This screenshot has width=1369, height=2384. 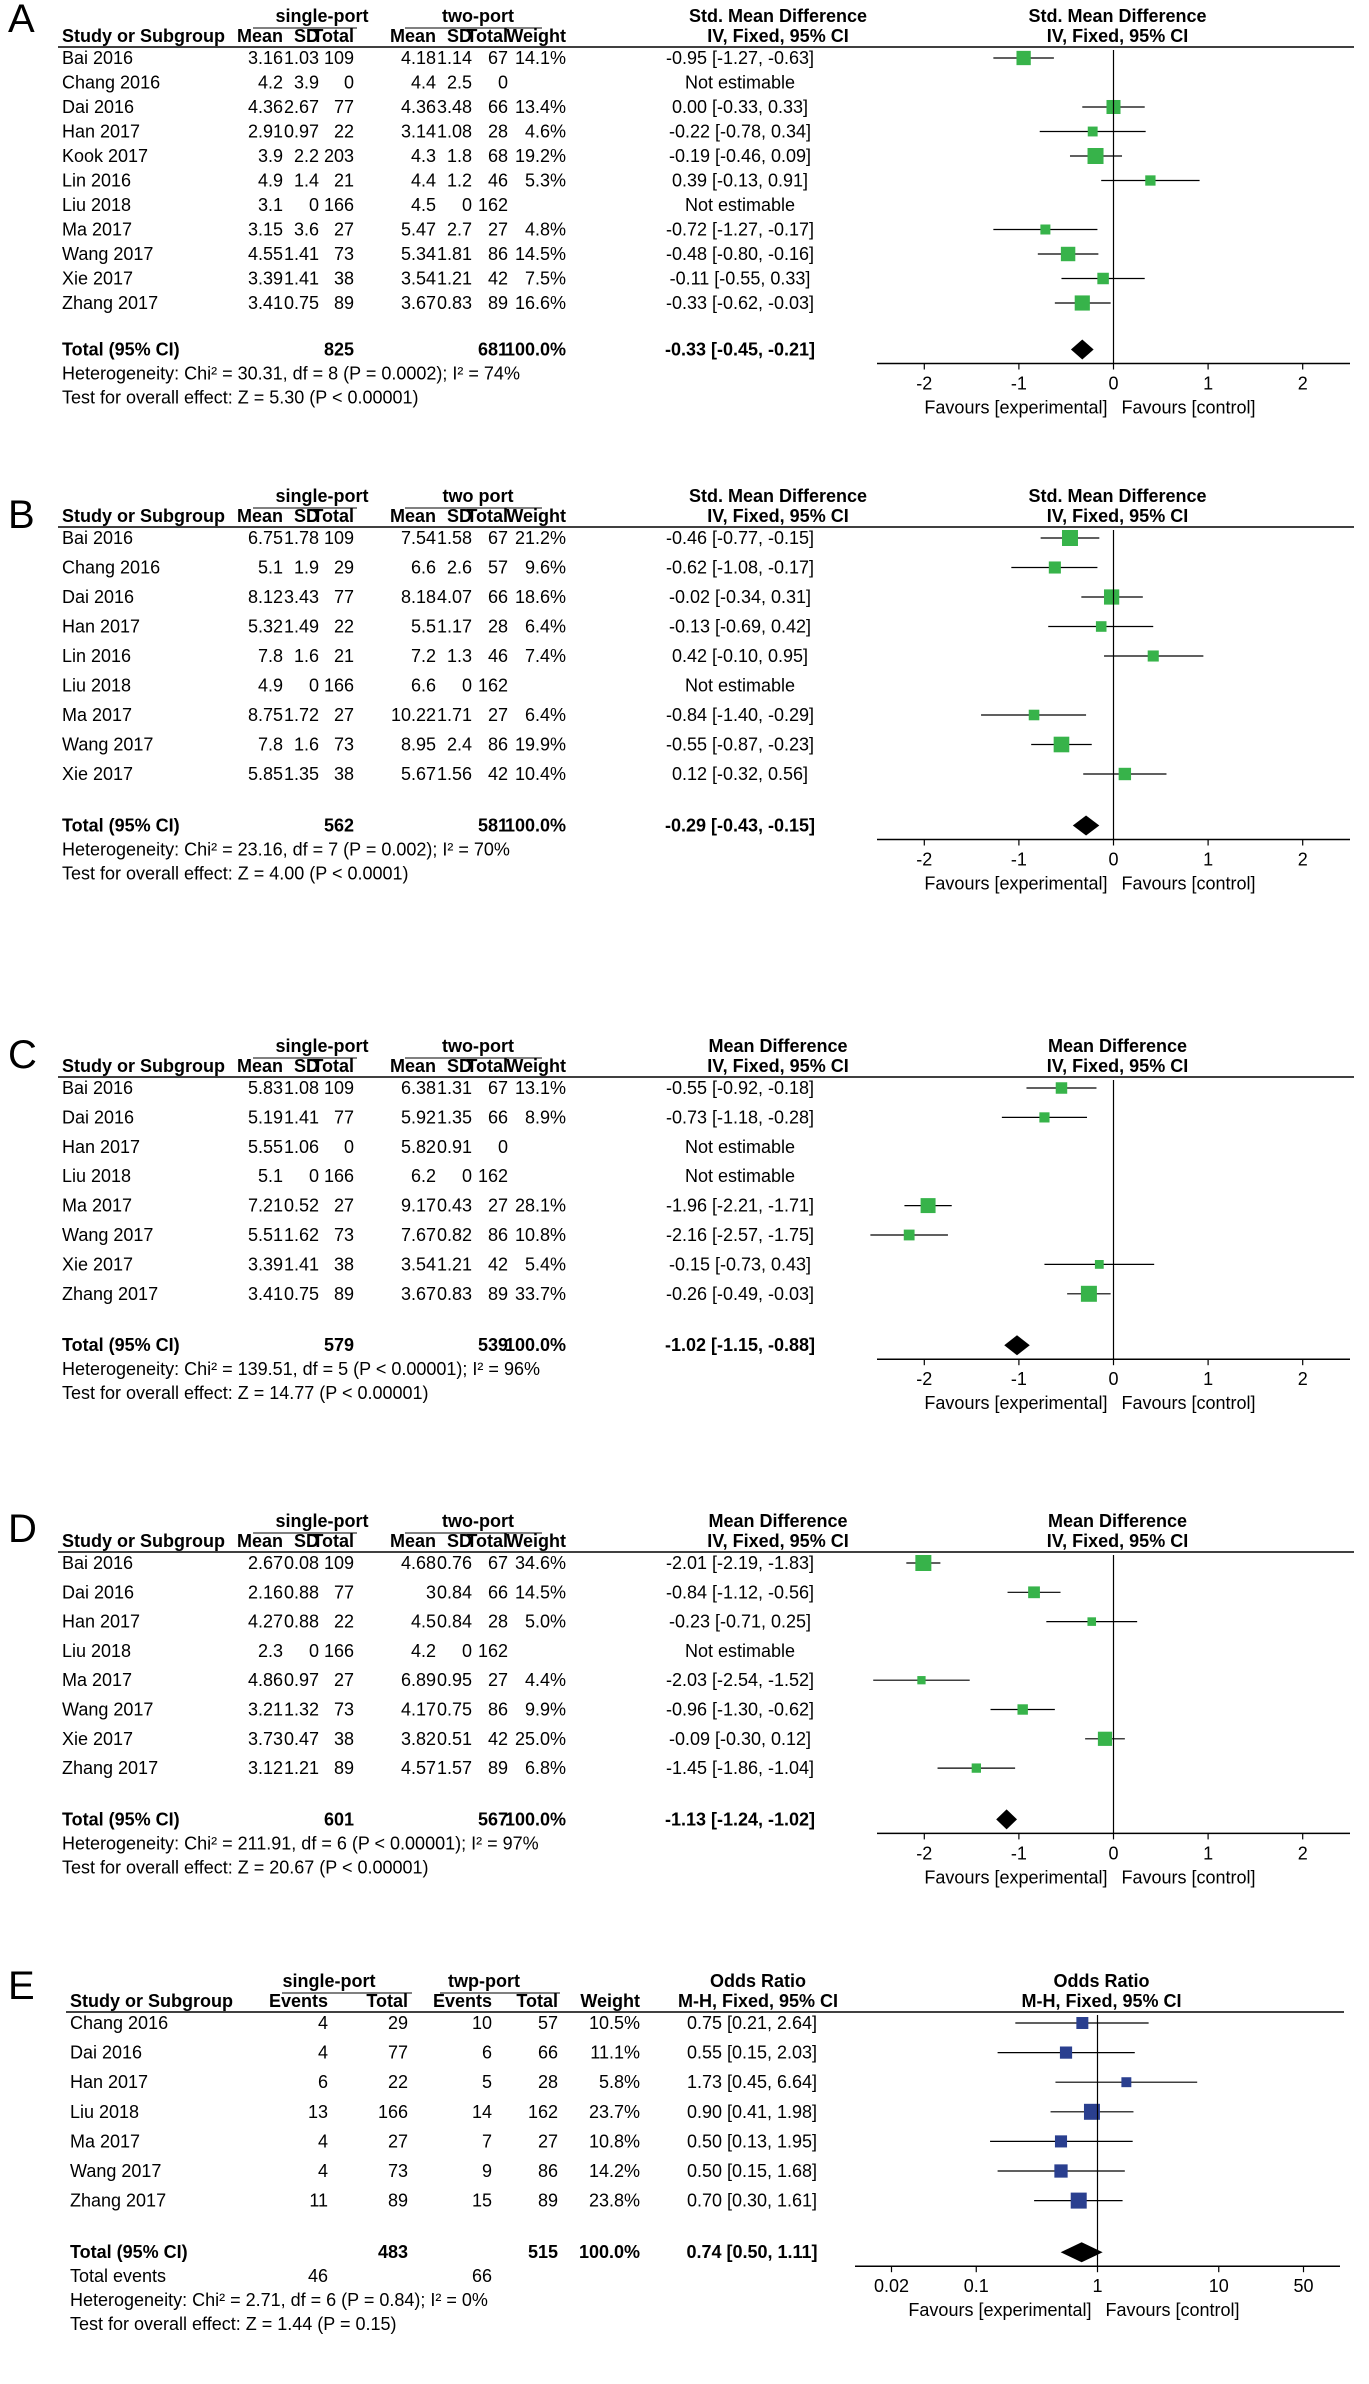 I want to click on study-cell: 4.9, so click(x=270, y=686).